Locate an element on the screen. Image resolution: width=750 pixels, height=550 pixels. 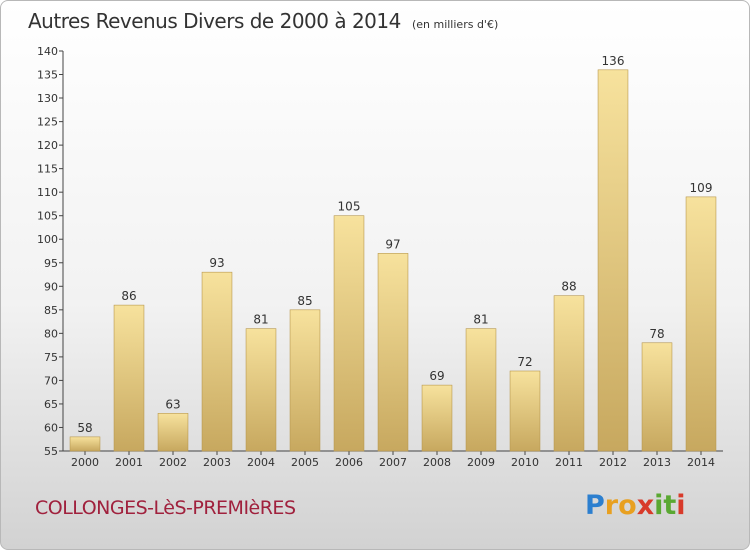
x-tick-label: 2013 is located at coordinates (657, 462).